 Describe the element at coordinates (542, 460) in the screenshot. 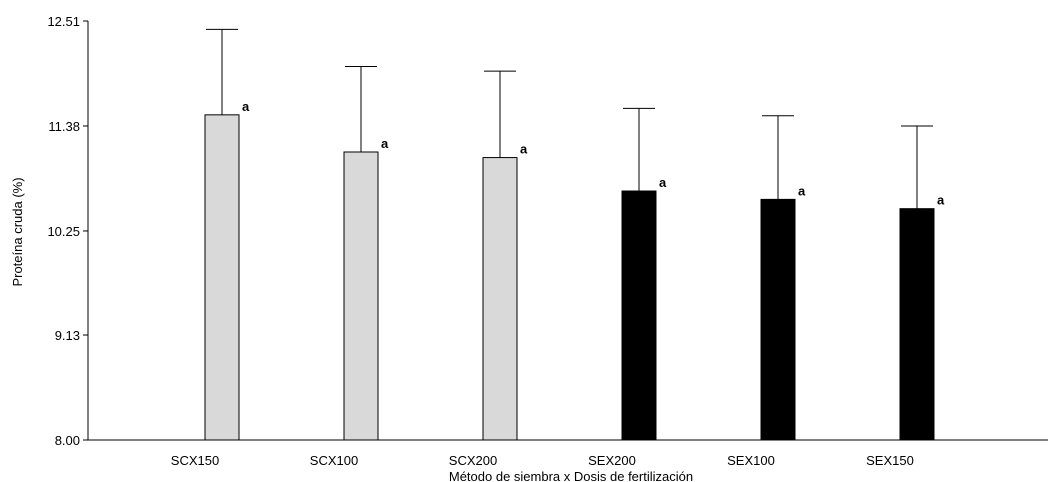

I see `x-axis-categories: SCX150 SCX100 SCX200 SEX200 SEX100 SEX150` at that location.